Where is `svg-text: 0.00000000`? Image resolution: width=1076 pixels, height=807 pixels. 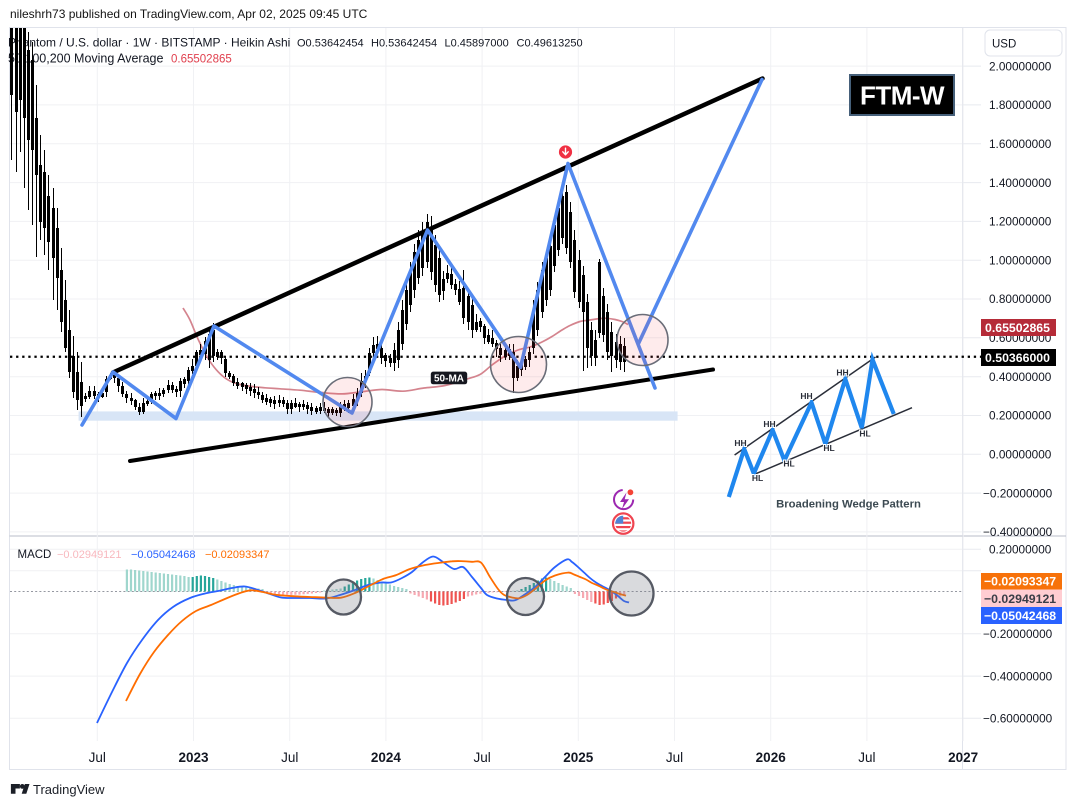
svg-text: 0.00000000 is located at coordinates (1020, 455).